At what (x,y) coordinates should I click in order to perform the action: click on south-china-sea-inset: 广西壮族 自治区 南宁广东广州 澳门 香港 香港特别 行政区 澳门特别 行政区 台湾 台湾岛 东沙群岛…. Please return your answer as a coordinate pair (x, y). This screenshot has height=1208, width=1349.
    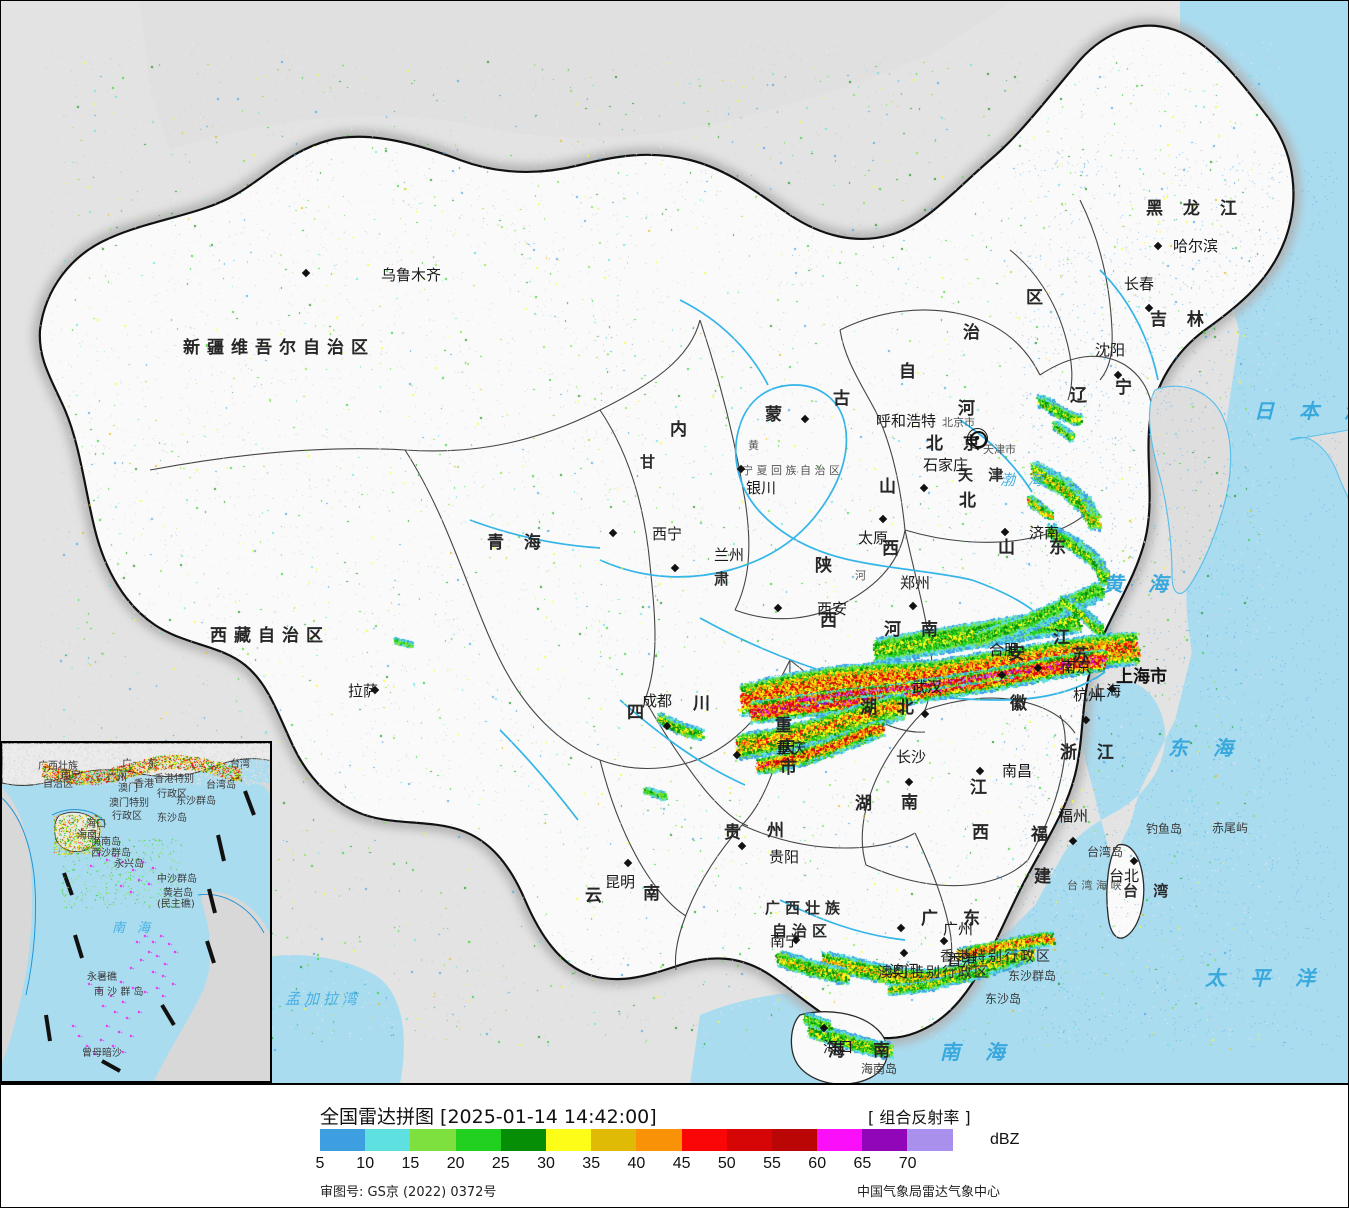
    Looking at the image, I should click on (136, 912).